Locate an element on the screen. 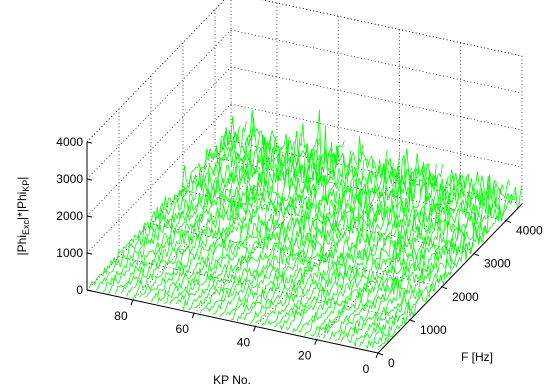 The image size is (550, 387). z-tick-label: 2000 is located at coordinates (69, 216).